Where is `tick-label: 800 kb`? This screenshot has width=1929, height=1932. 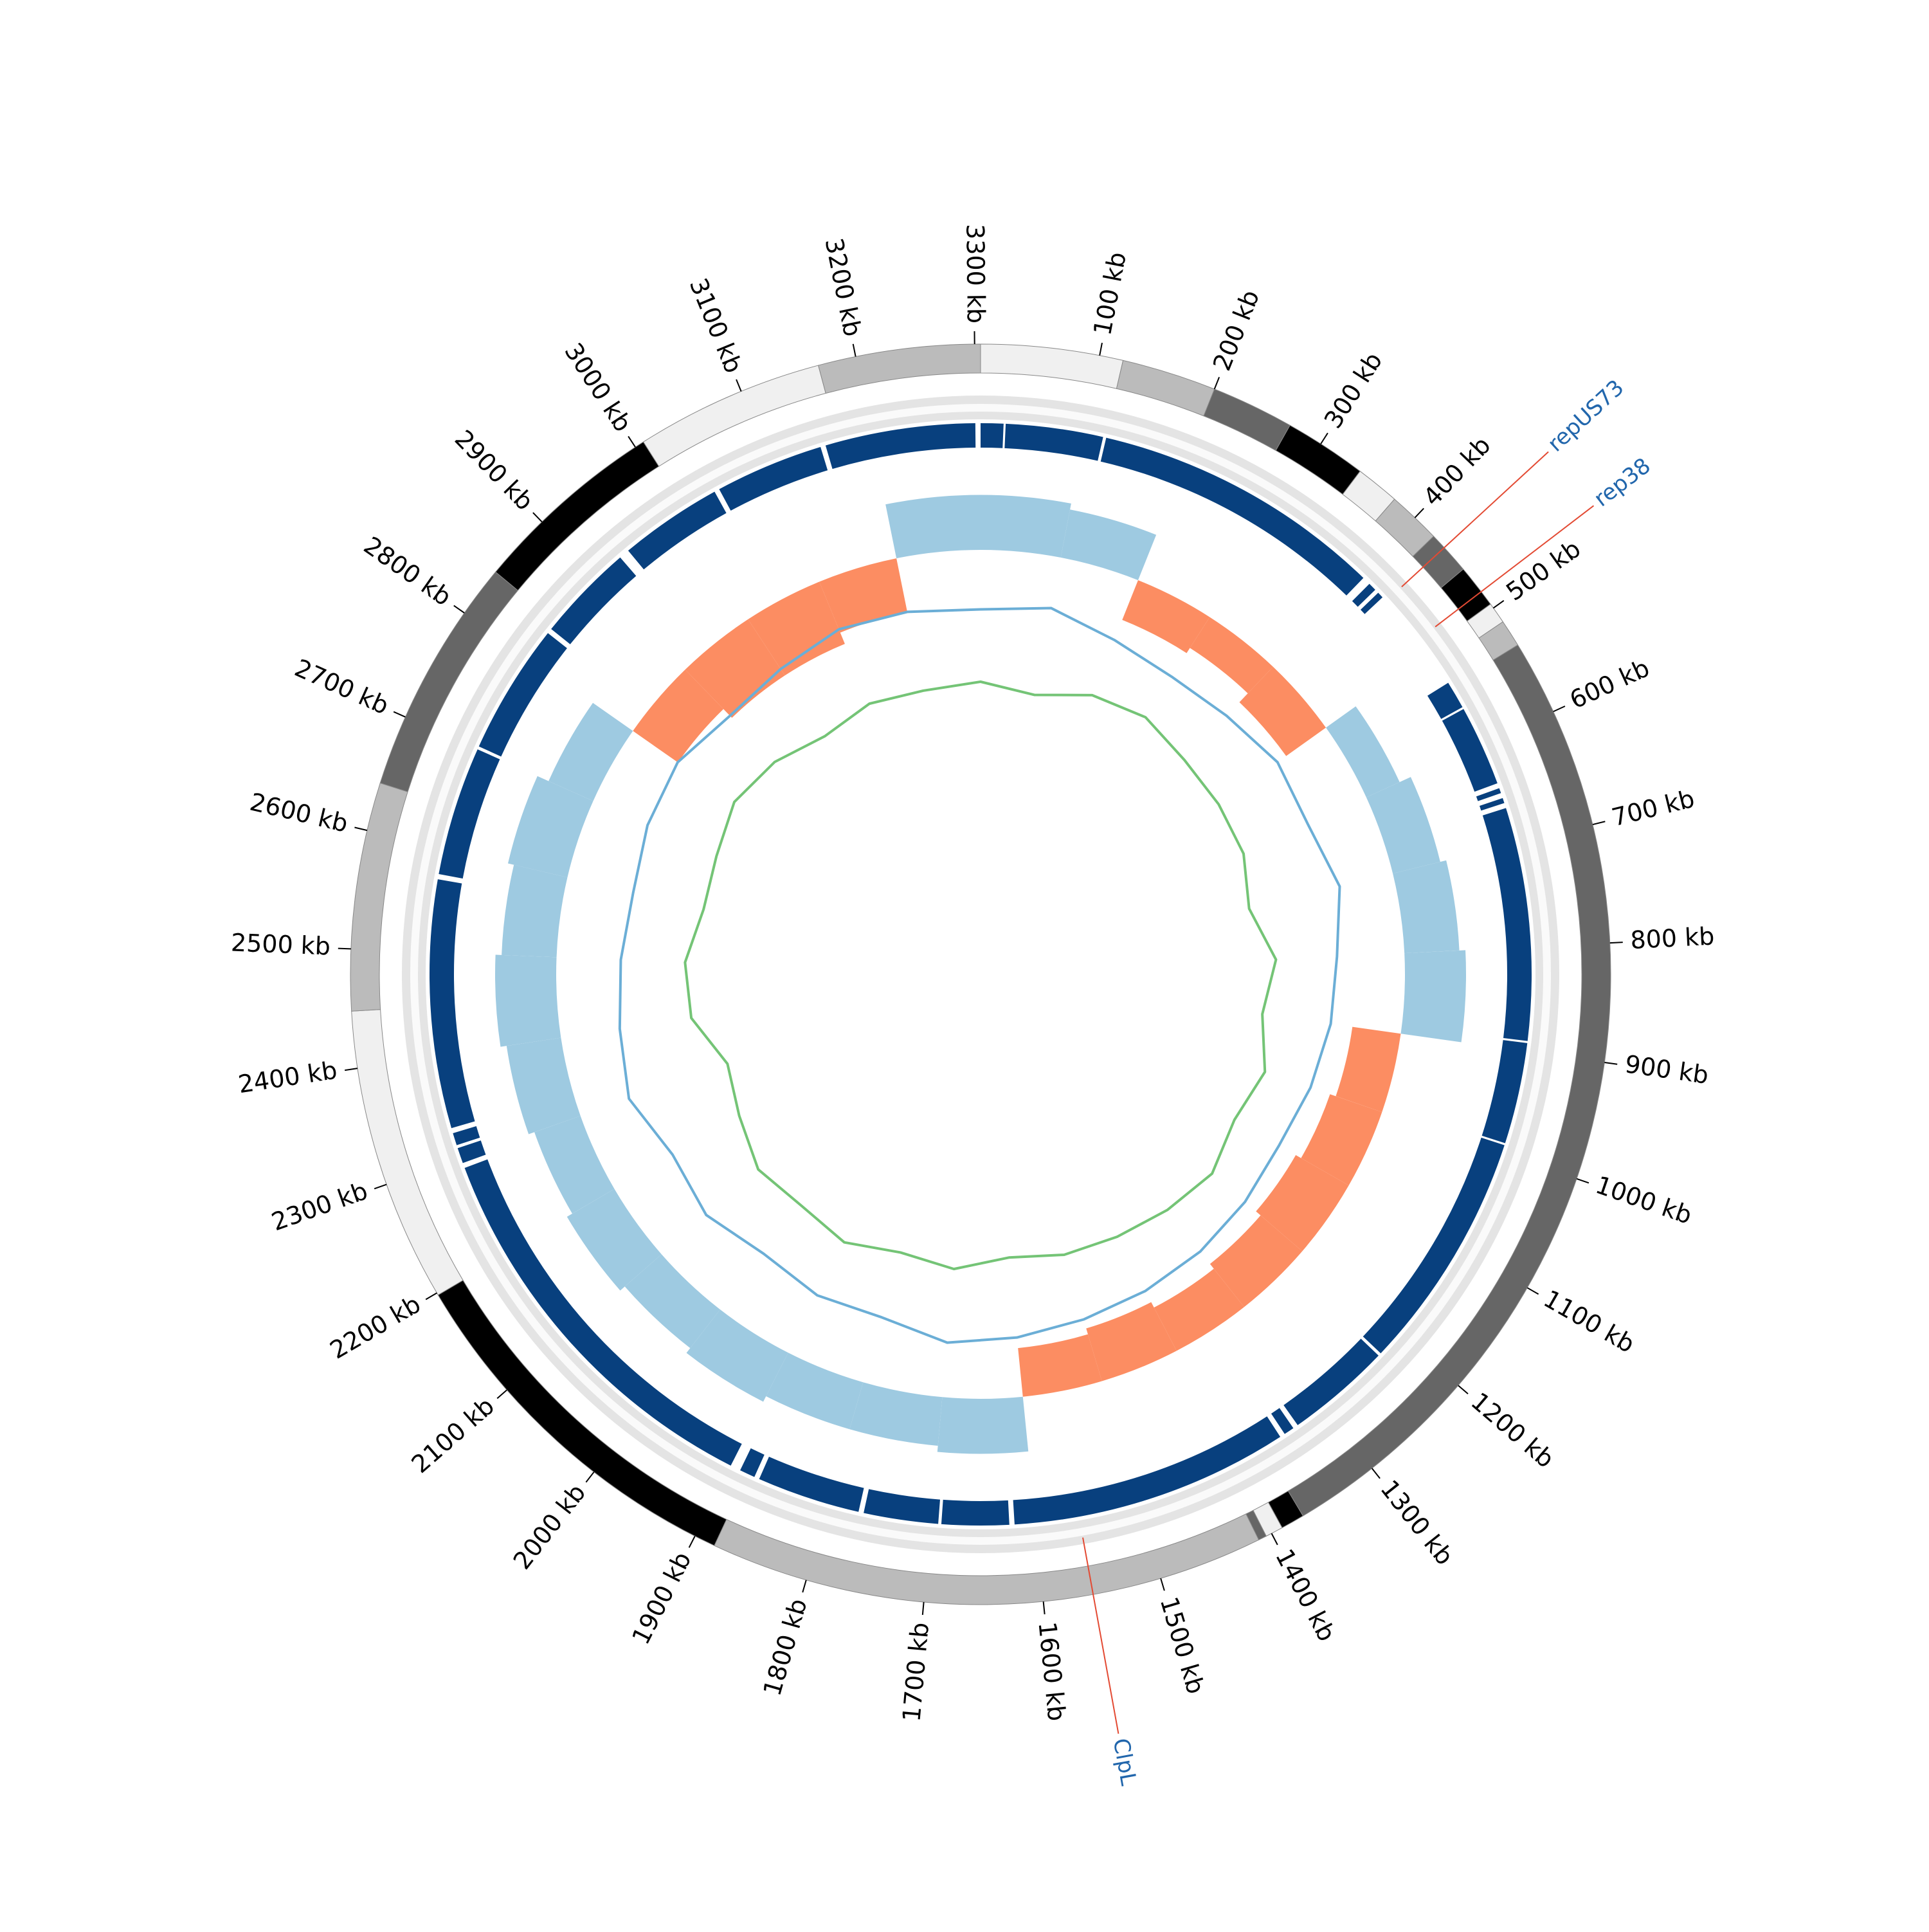
tick-label: 800 kb is located at coordinates (1673, 938).